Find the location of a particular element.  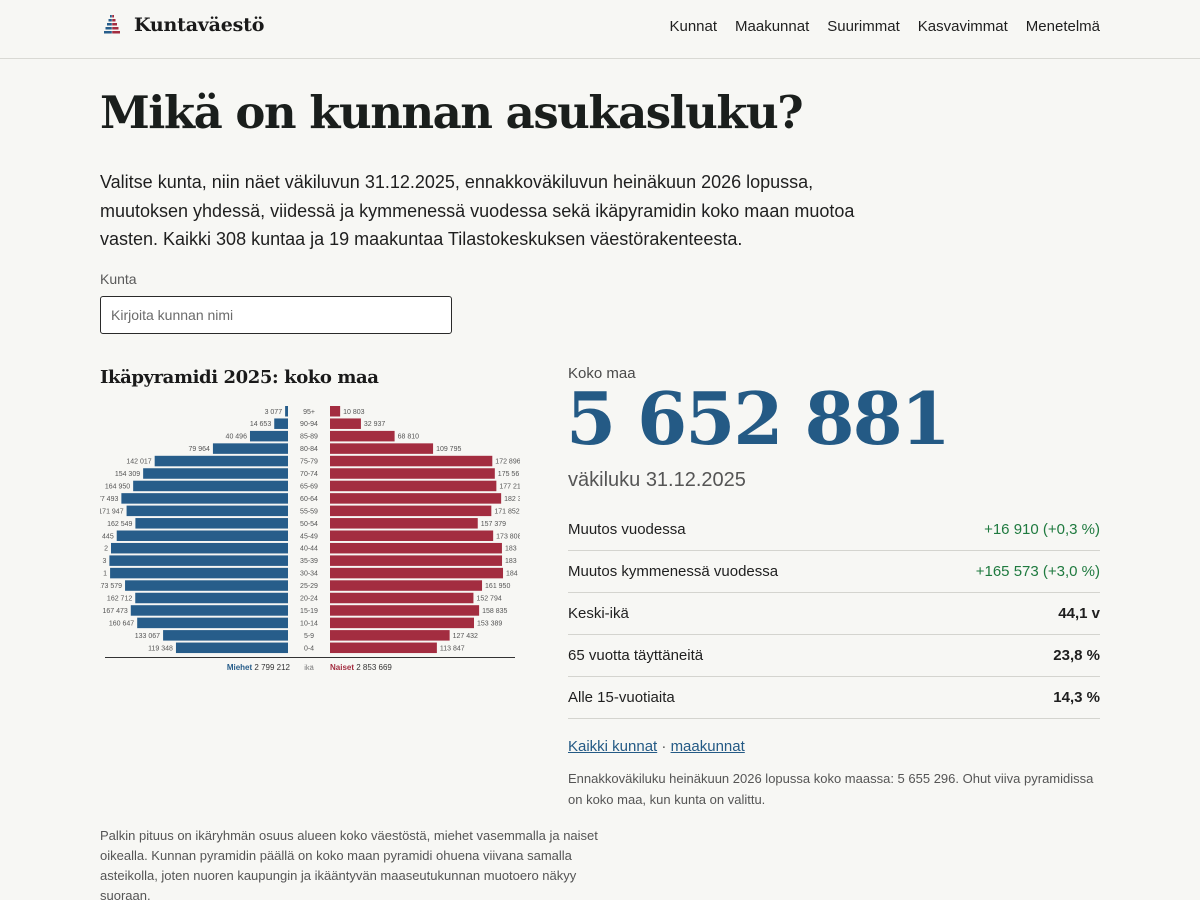

male-legend-label: Miehet is located at coordinates (240, 667).